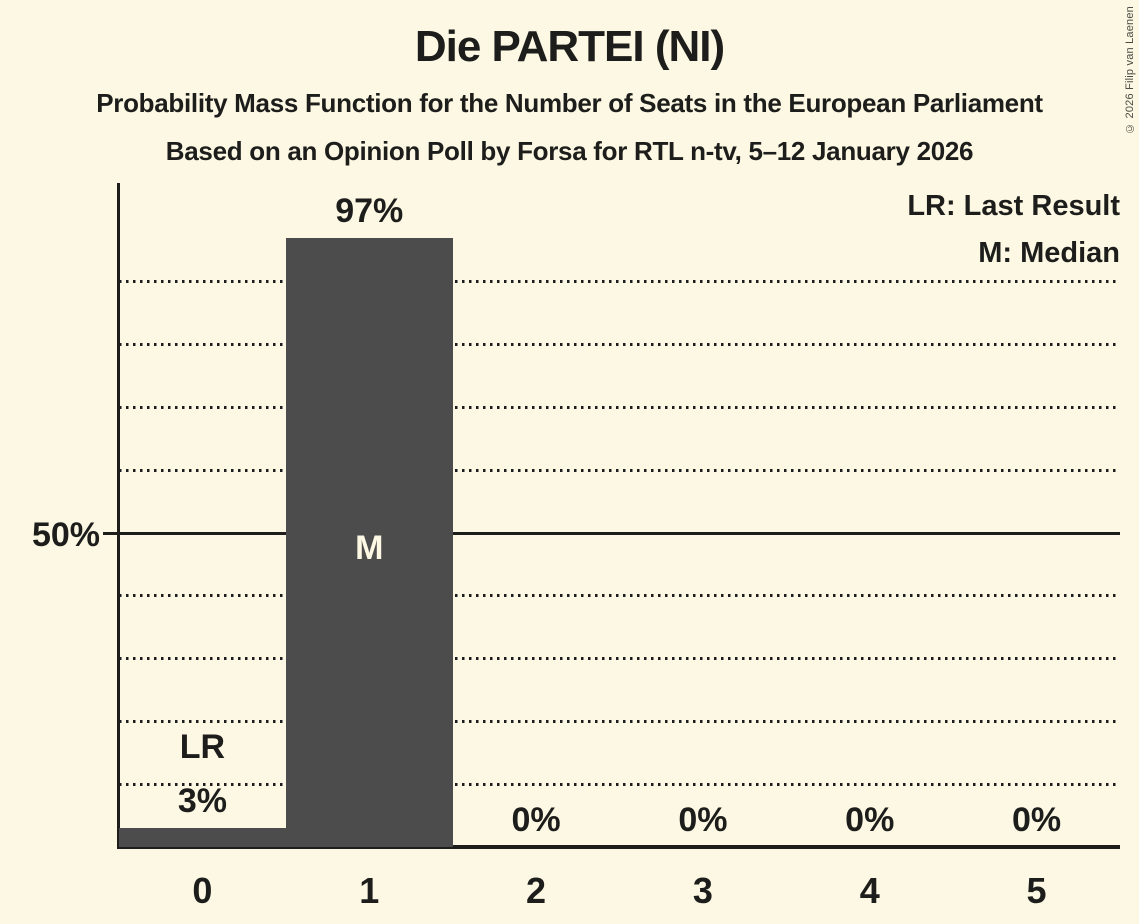  Describe the element at coordinates (702, 890) in the screenshot. I see `x-tick-label-3: 3` at that location.